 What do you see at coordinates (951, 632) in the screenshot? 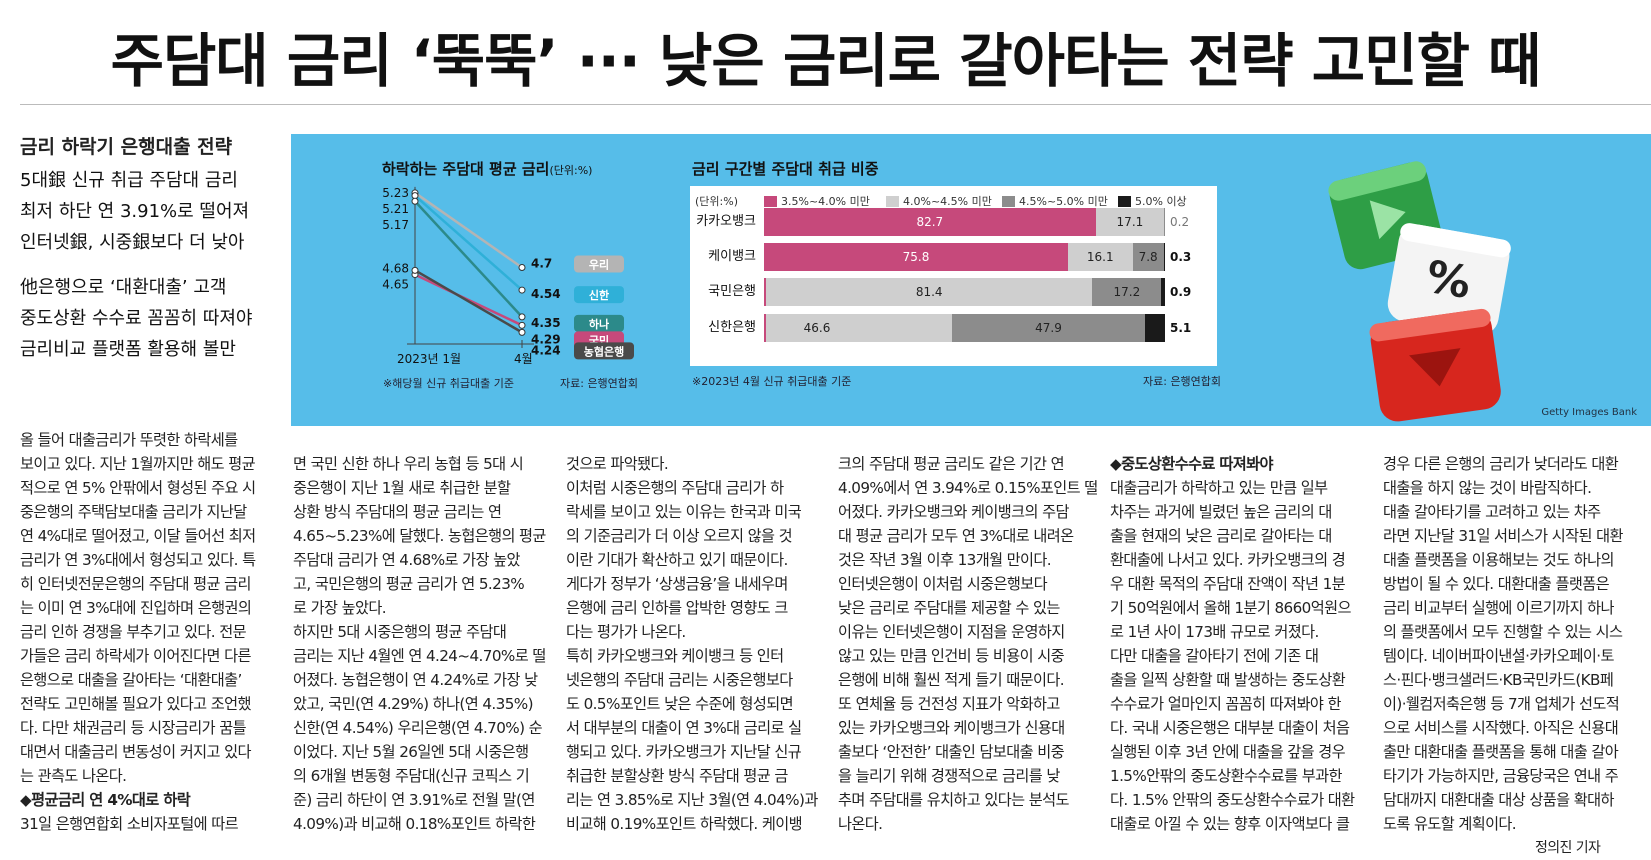
I see `article-line: 이유는 인터넷은행이 지점을 운영하지` at bounding box center [951, 632].